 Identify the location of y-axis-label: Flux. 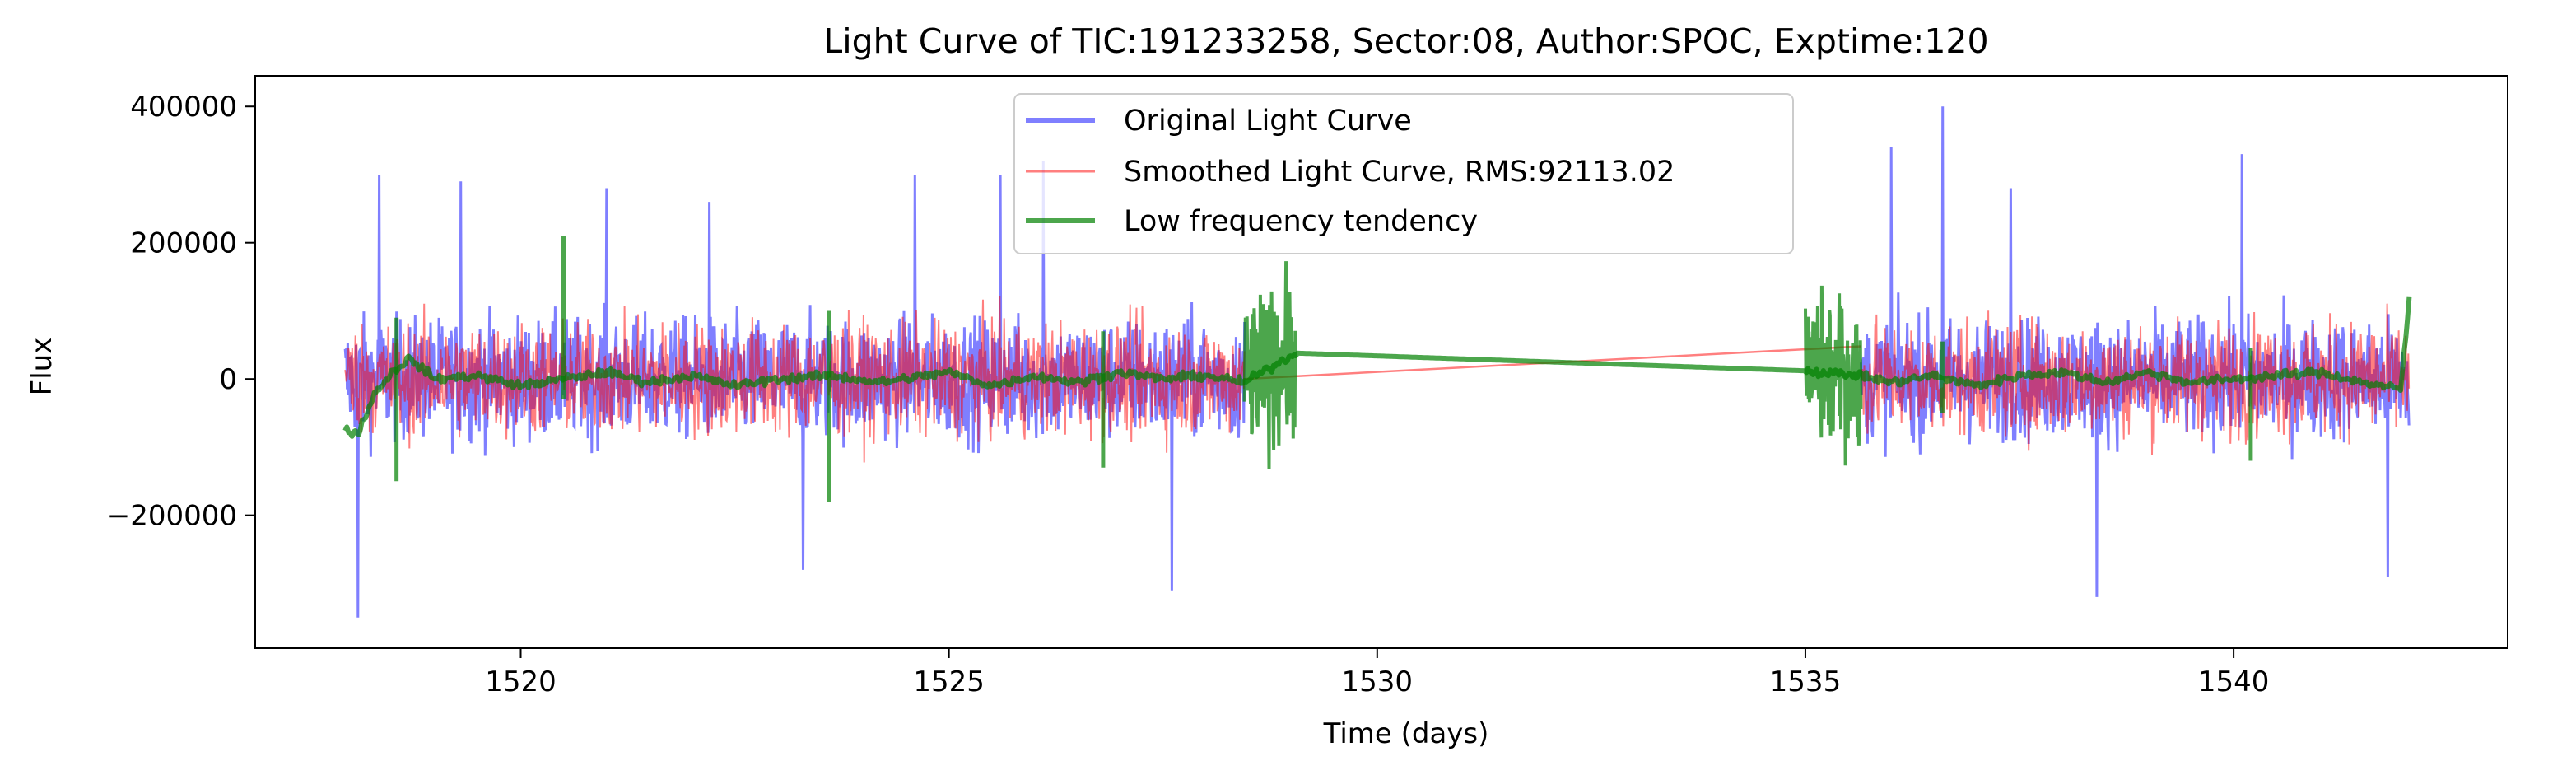
(42, 367).